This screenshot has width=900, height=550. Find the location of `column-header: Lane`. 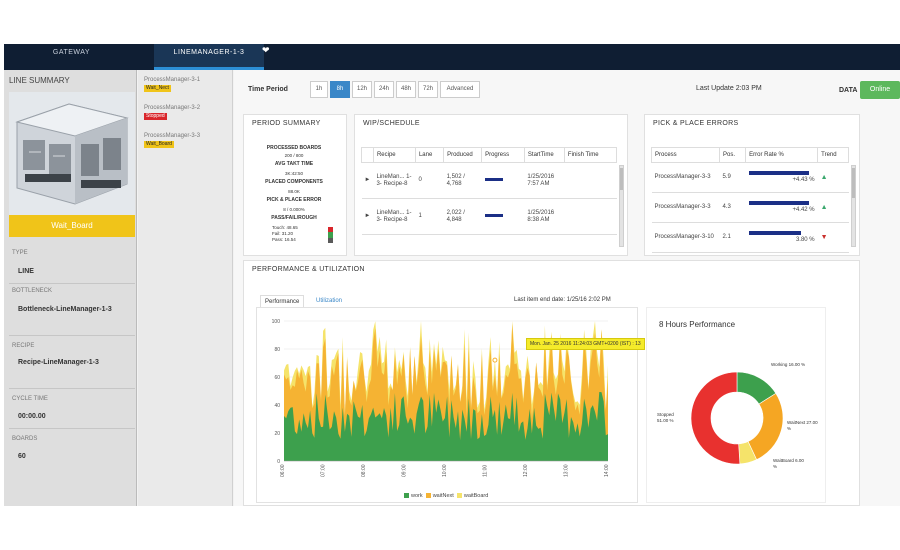

column-header: Lane is located at coordinates (429, 155).